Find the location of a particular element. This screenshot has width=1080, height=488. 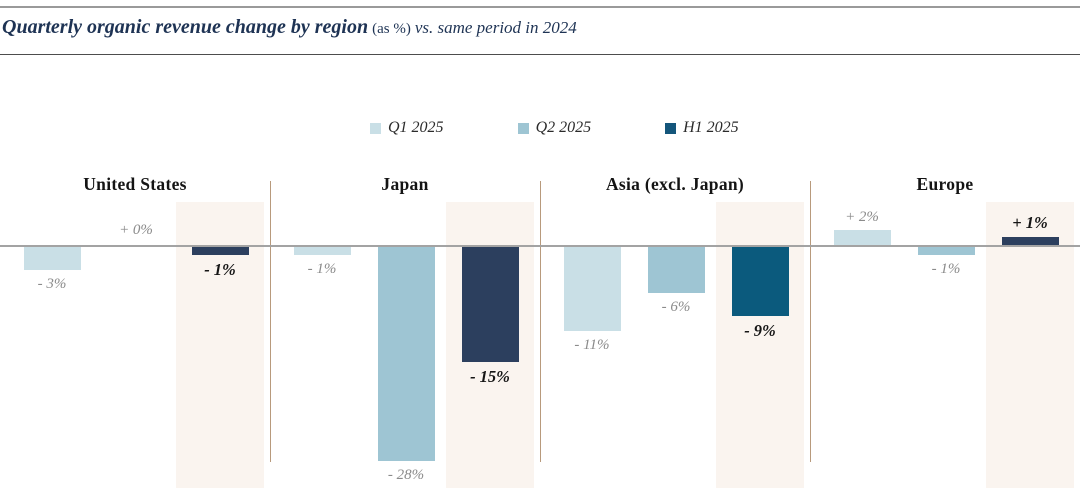

chart-legend: Q1 2025 Q2 2025 H1 2025 is located at coordinates (554, 128).